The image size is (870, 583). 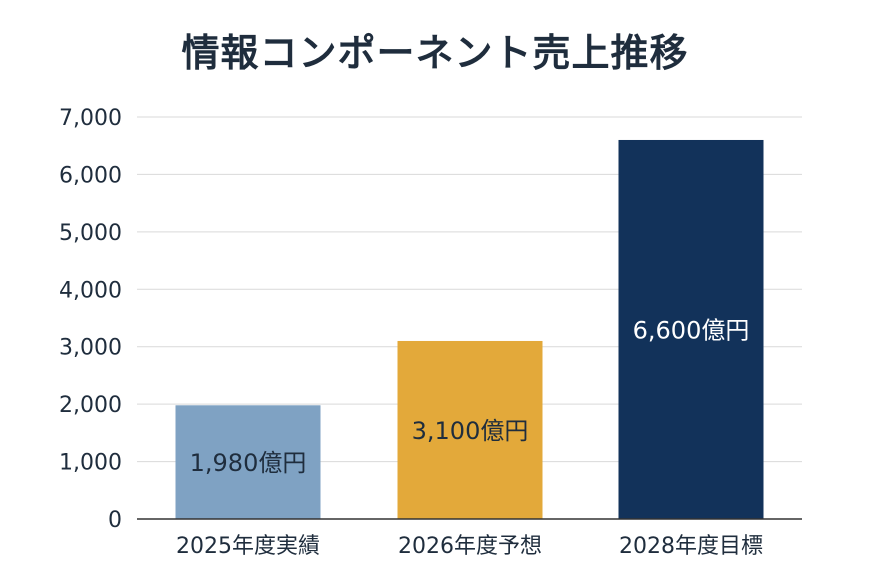 What do you see at coordinates (248, 546) in the screenshot?
I see `x-category-label: 2025年度実績` at bounding box center [248, 546].